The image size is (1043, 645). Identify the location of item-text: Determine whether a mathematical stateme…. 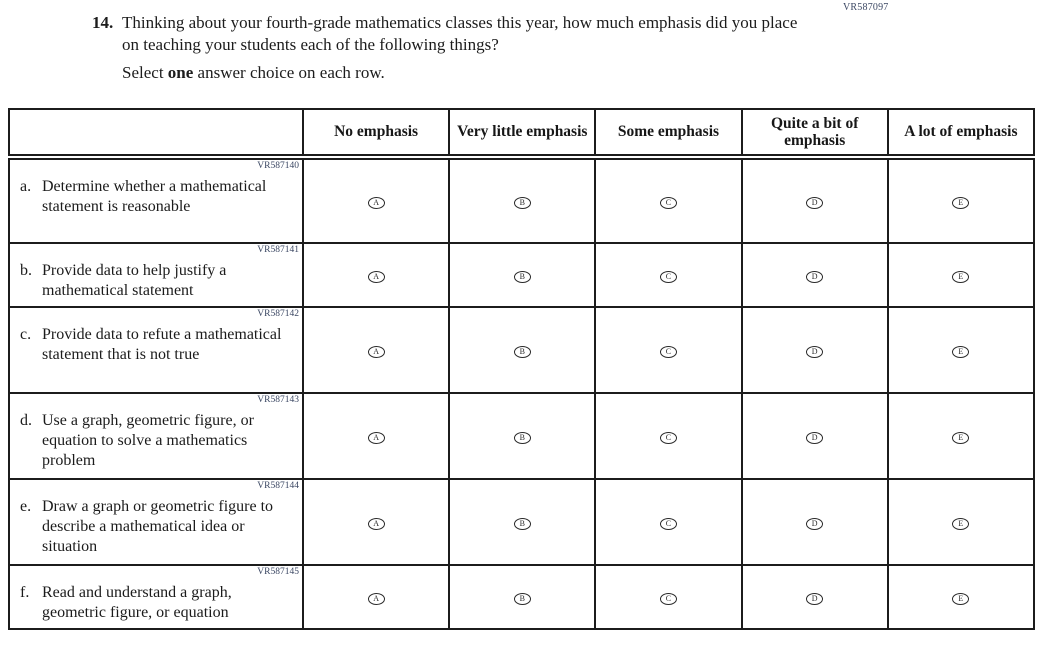
(154, 197).